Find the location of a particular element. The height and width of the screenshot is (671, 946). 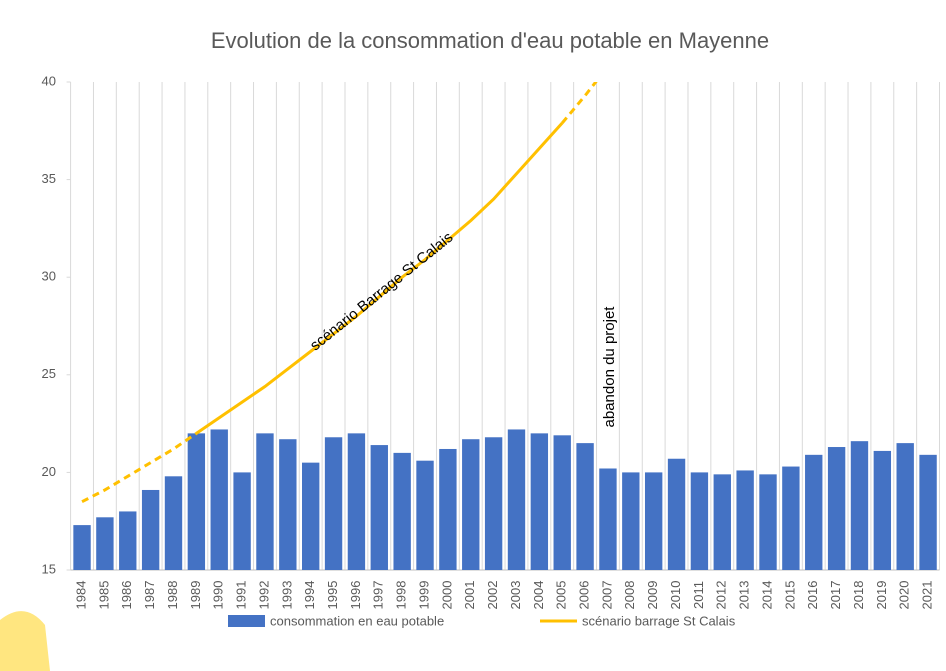

x-tick-label: 2003 is located at coordinates (515, 595).